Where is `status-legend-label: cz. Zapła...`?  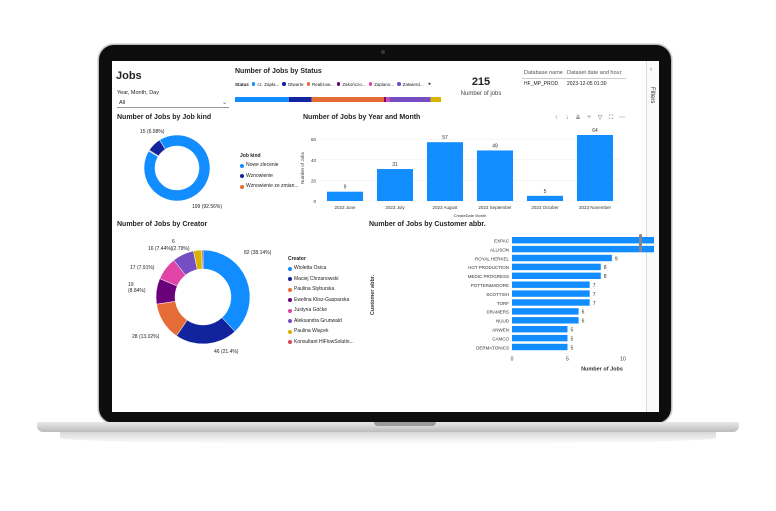 status-legend-label: cz. Zapła... is located at coordinates (268, 84).